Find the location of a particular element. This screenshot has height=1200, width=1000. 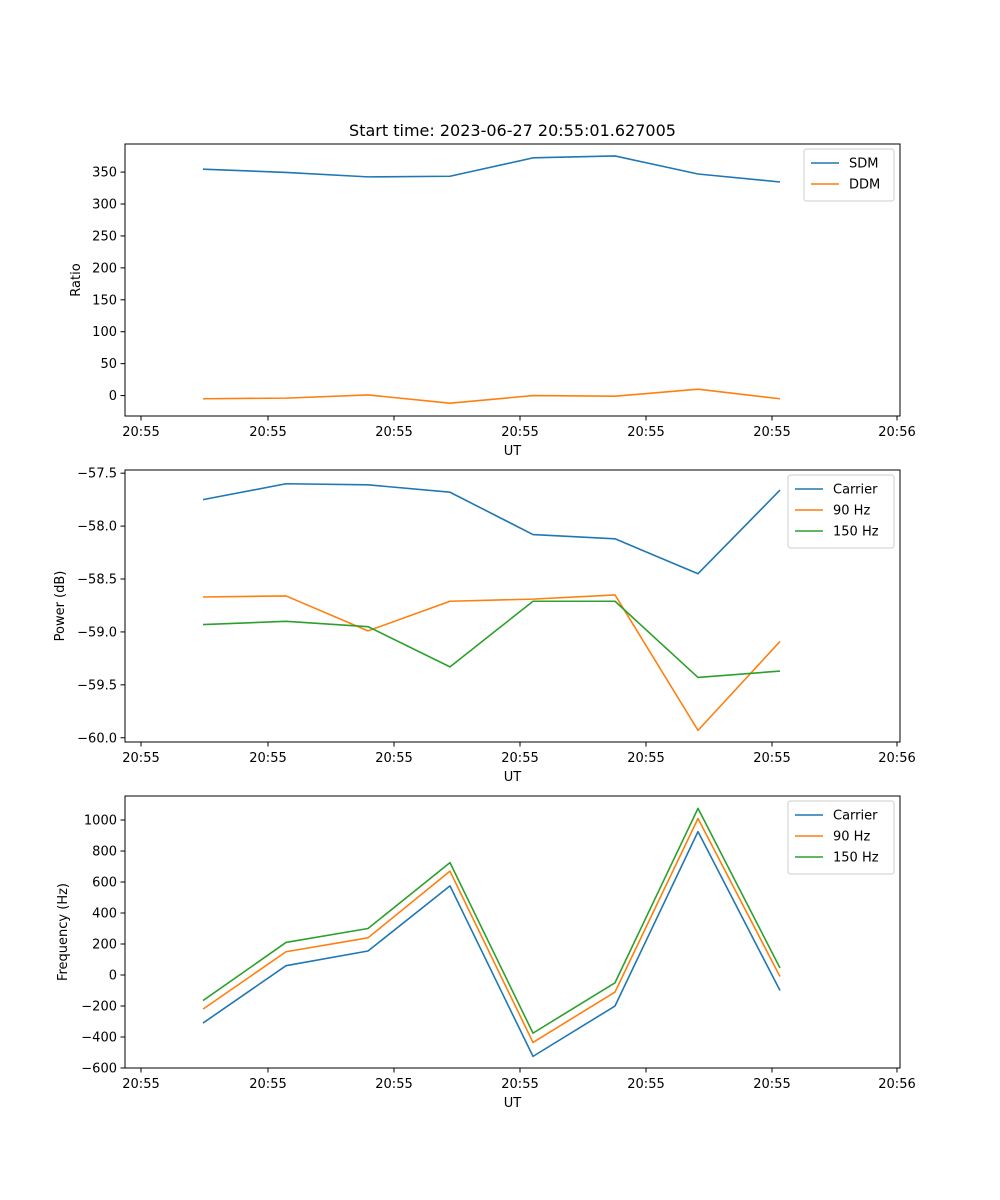

y-tick-label: −60.0 is located at coordinates (97, 738).